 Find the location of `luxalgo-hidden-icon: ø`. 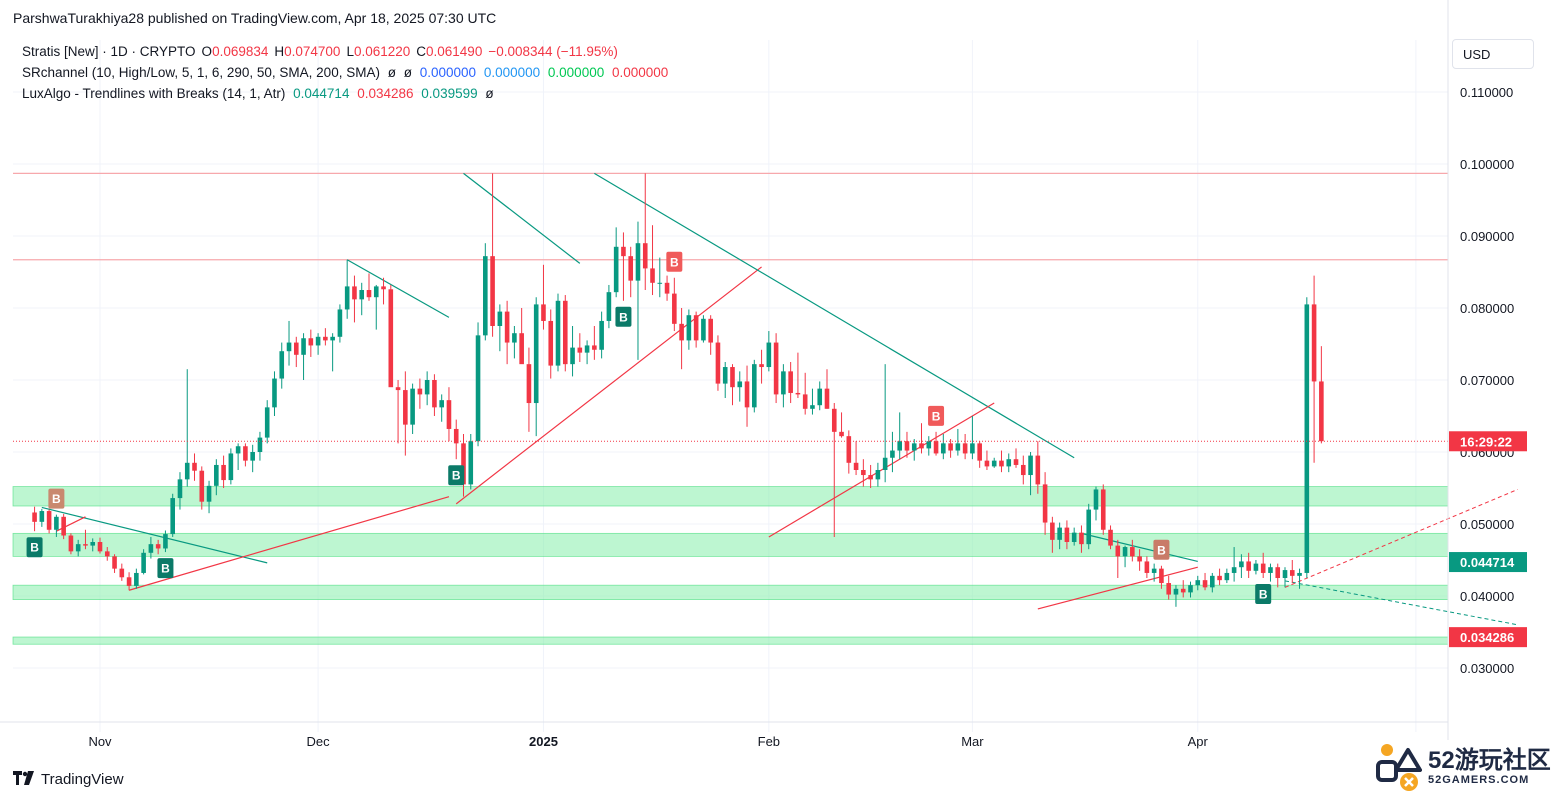

luxalgo-hidden-icon: ø is located at coordinates (489, 93).